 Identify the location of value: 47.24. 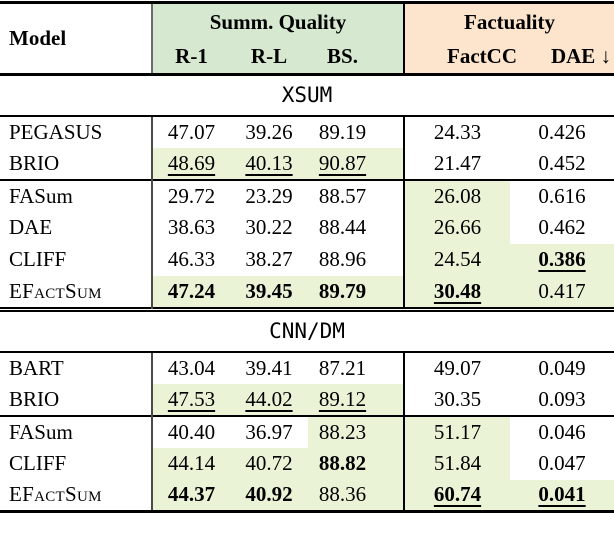
(191, 290).